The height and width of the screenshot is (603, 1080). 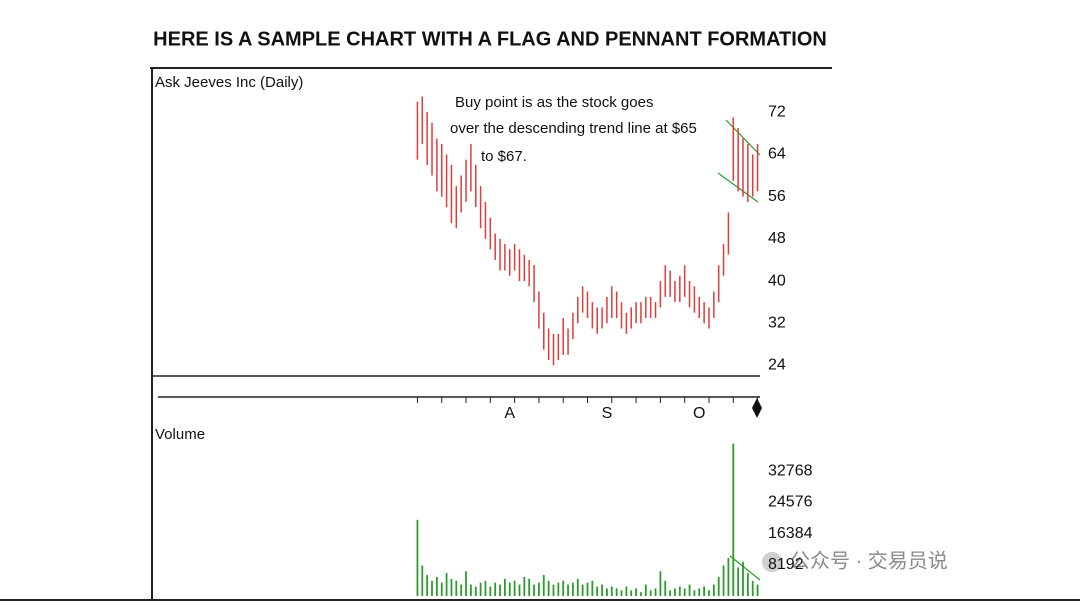 What do you see at coordinates (777, 238) in the screenshot?
I see `y-tick-label: 48` at bounding box center [777, 238].